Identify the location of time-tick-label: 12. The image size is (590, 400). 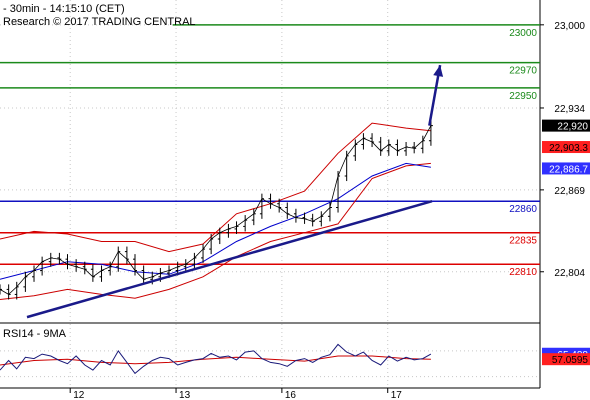
(79, 395).